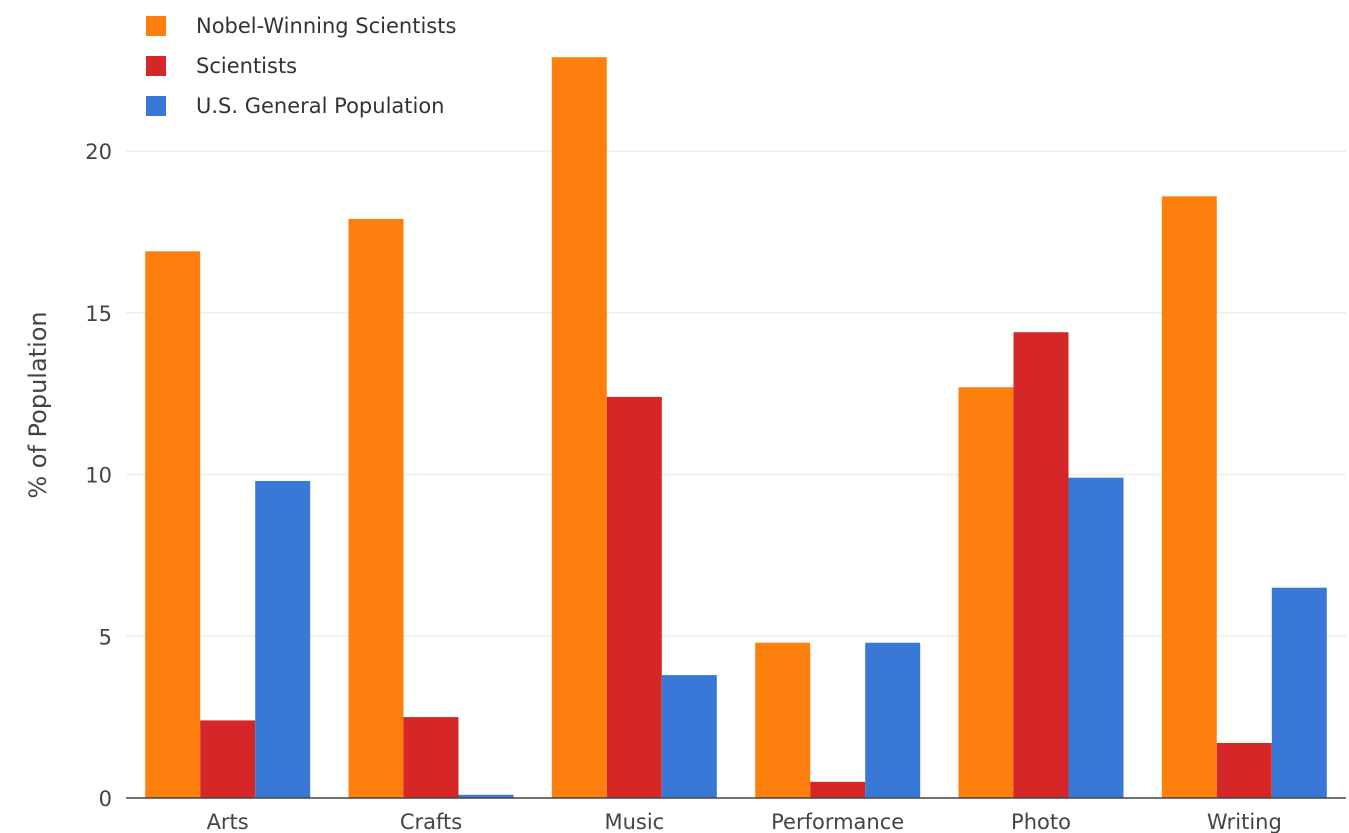 The width and height of the screenshot is (1349, 833). What do you see at coordinates (98, 314) in the screenshot?
I see `y-tick-label-15: 15` at bounding box center [98, 314].